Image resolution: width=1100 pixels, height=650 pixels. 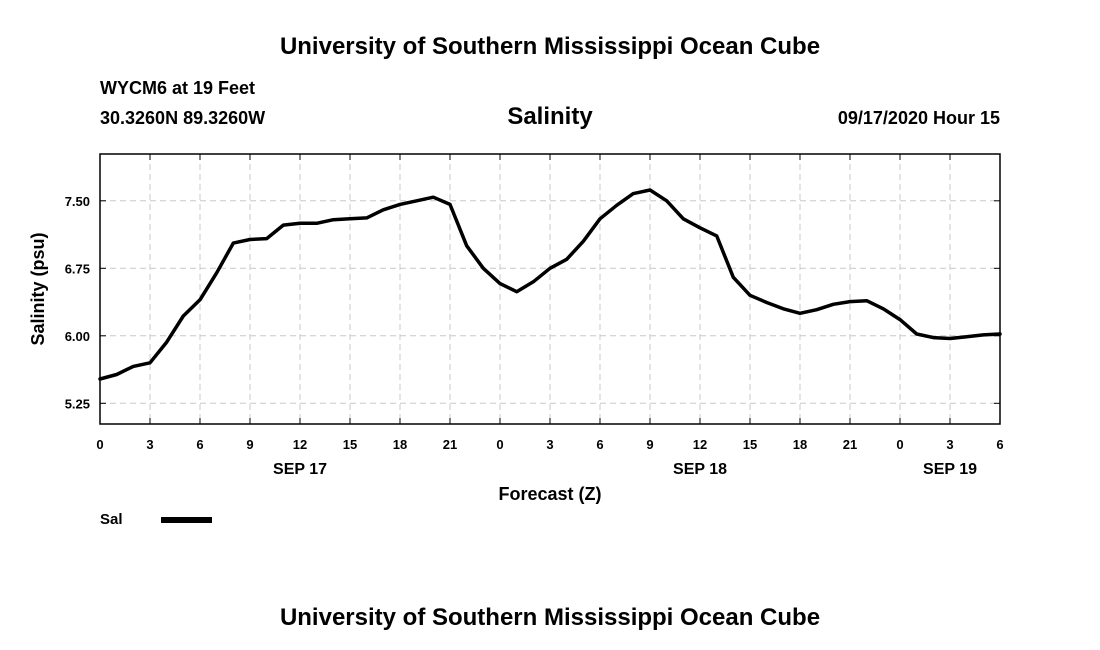 I want to click on y-tick-label: 6.00, so click(x=77, y=336).